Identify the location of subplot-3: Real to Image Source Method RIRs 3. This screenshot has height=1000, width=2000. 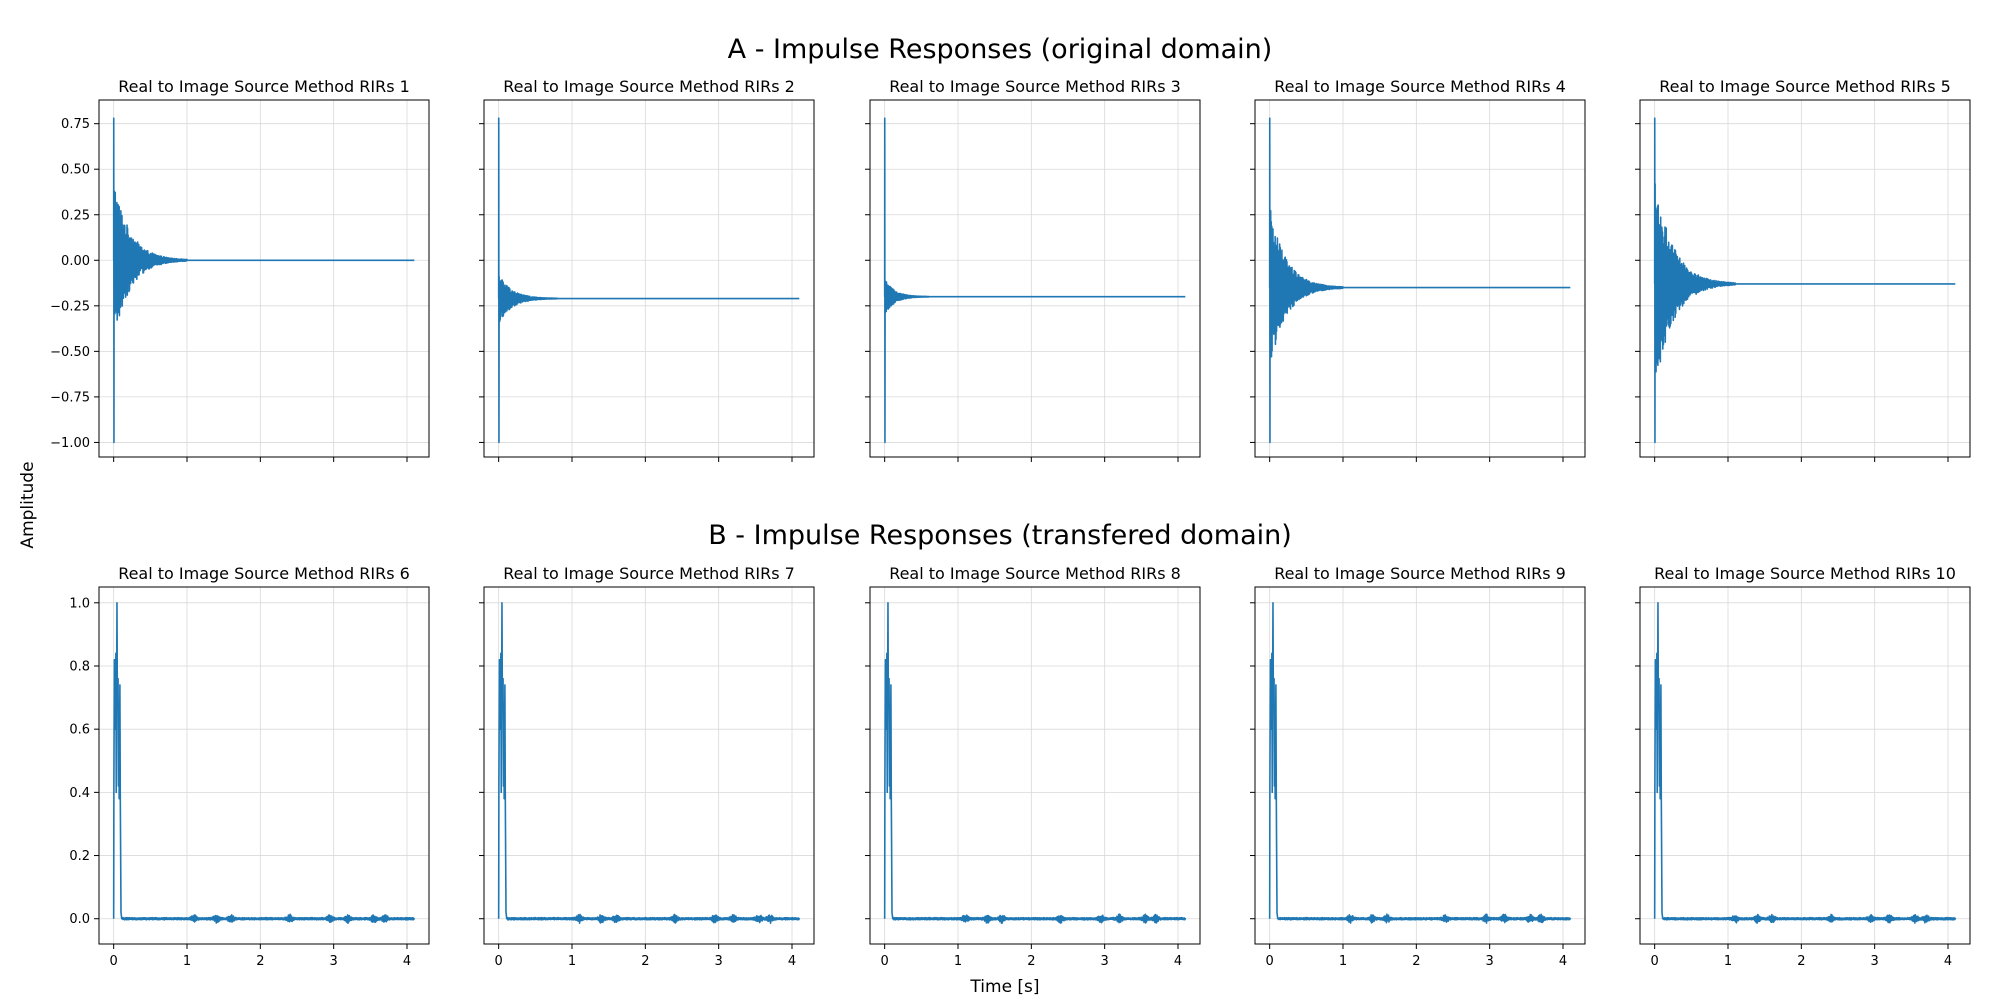
(1033, 269).